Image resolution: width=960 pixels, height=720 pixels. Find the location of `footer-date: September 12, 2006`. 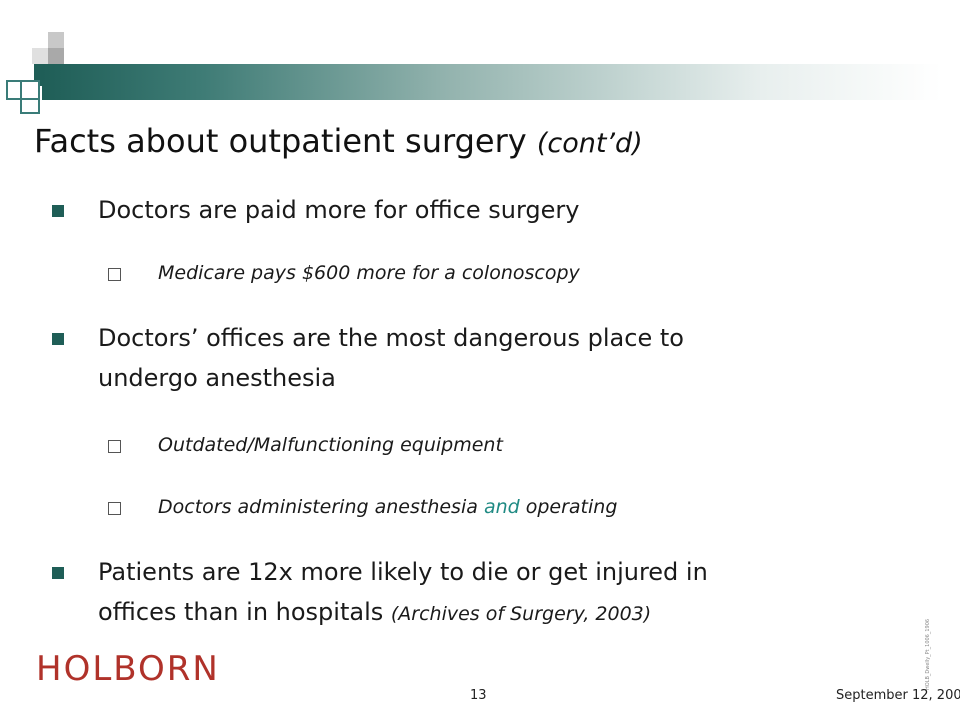

footer-date: September 12, 2006 is located at coordinates (898, 695).